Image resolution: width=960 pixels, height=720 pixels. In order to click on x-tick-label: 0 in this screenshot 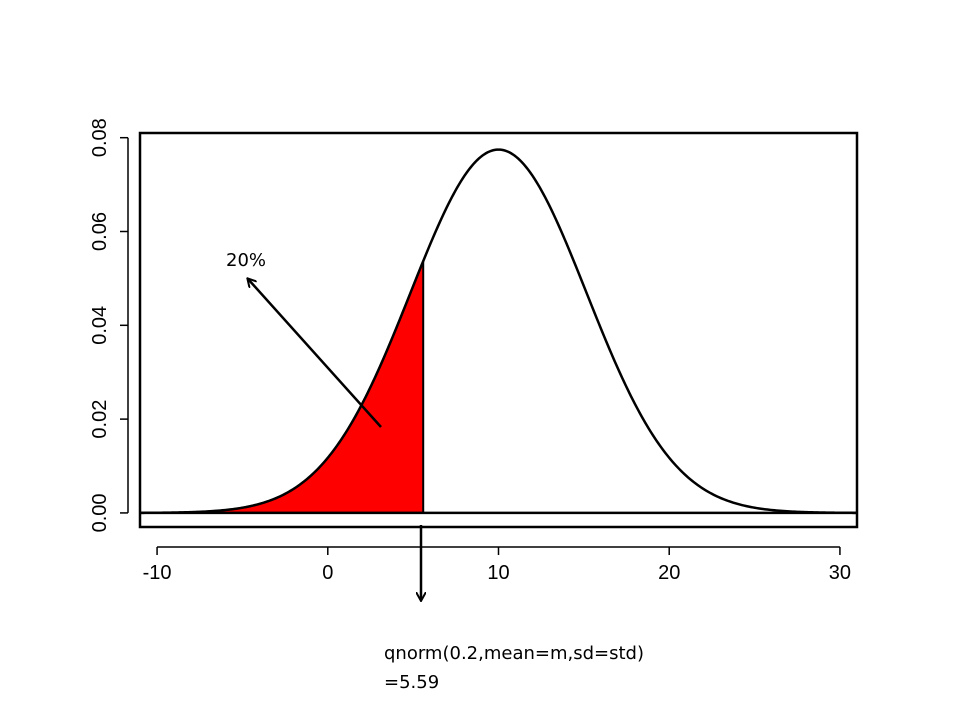, I will do `click(327, 573)`.